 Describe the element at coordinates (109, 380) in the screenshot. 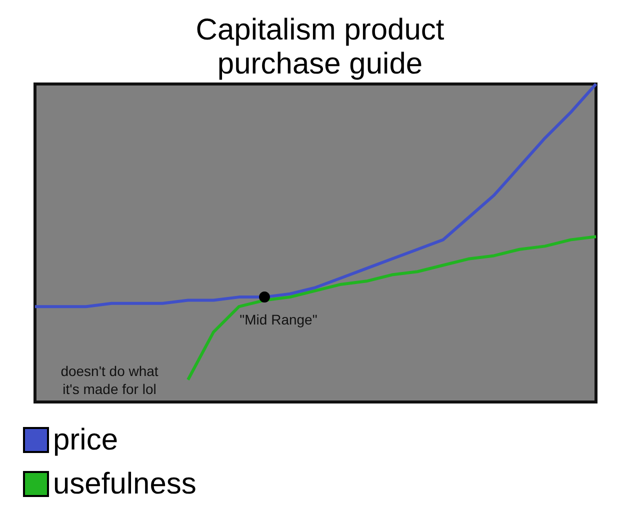

I see `annotation: doesn't do what it's made for lol` at that location.